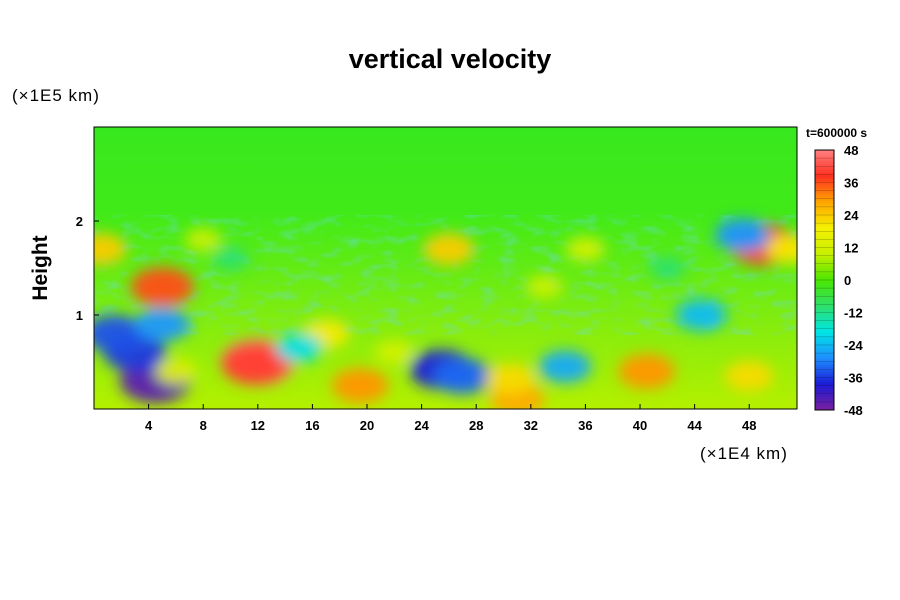  Describe the element at coordinates (640, 425) in the screenshot. I see `x-tick-label-9: 40` at that location.